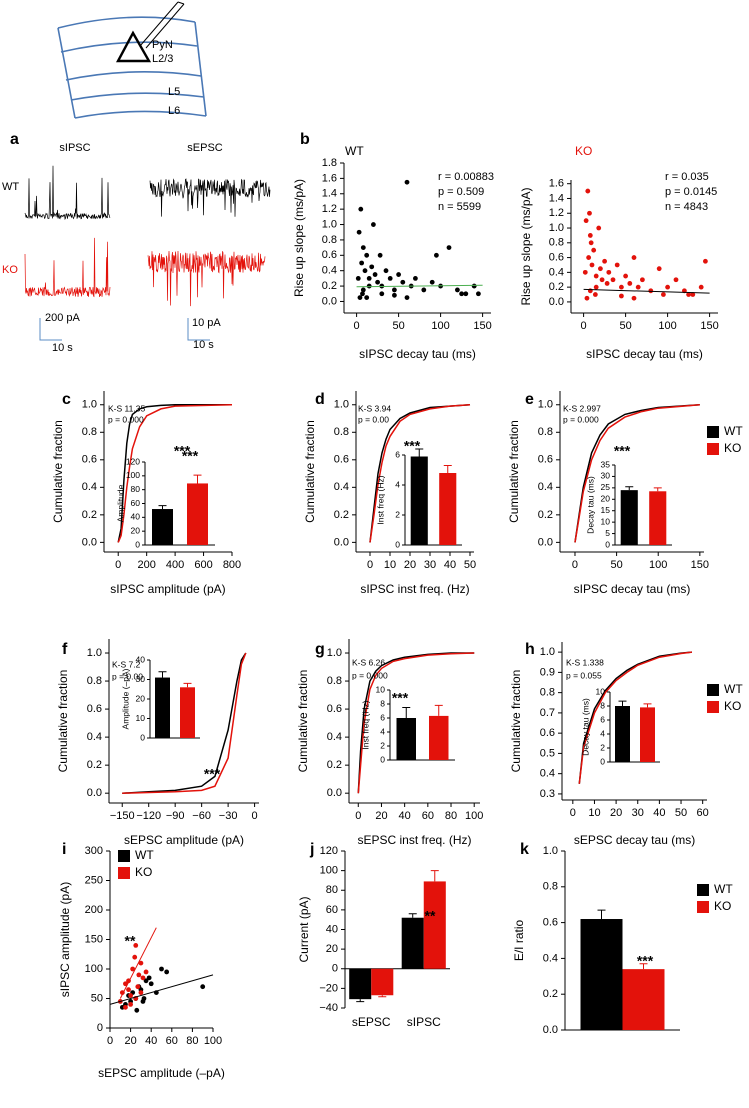 Image resolution: width=749 pixels, height=1108 pixels. I want to click on annotation: K-S 11.35, so click(126, 408).